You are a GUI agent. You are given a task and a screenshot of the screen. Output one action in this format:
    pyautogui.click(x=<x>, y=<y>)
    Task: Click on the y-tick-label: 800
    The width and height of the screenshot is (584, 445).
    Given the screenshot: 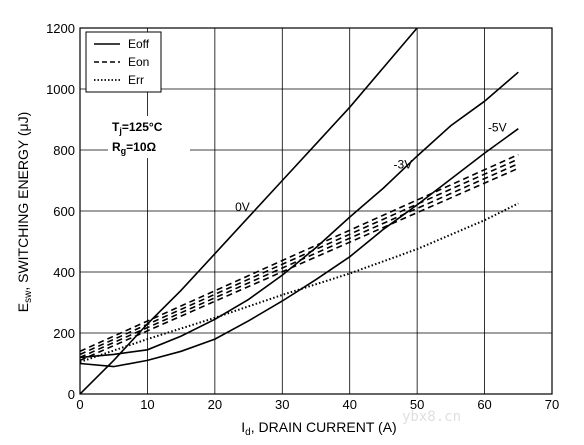 What is the action you would take?
    pyautogui.click(x=64, y=150)
    